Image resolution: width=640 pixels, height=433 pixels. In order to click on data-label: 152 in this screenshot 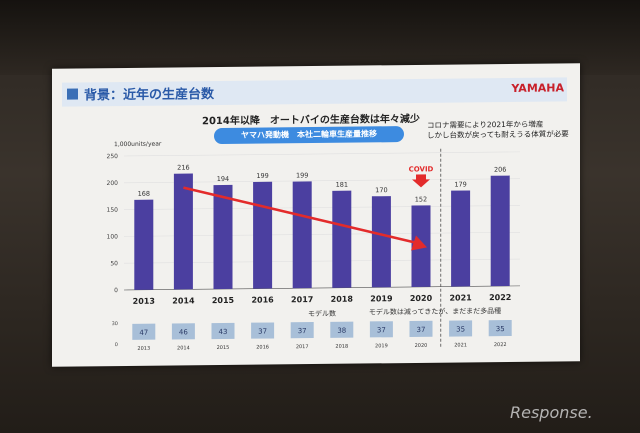, I will do `click(421, 199)`.